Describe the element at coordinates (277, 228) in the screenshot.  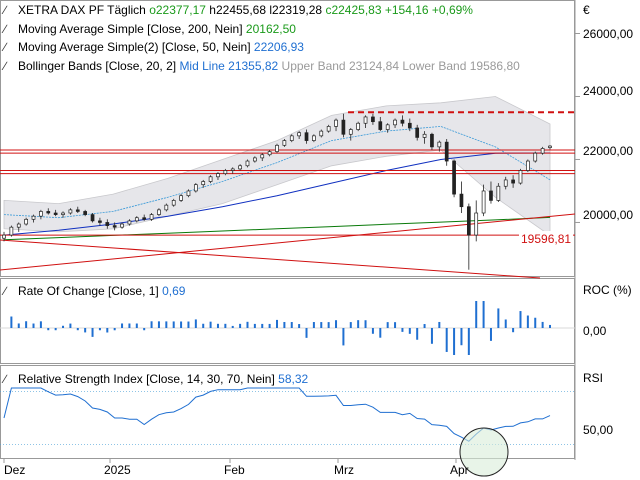
I see `ma200-line` at that location.